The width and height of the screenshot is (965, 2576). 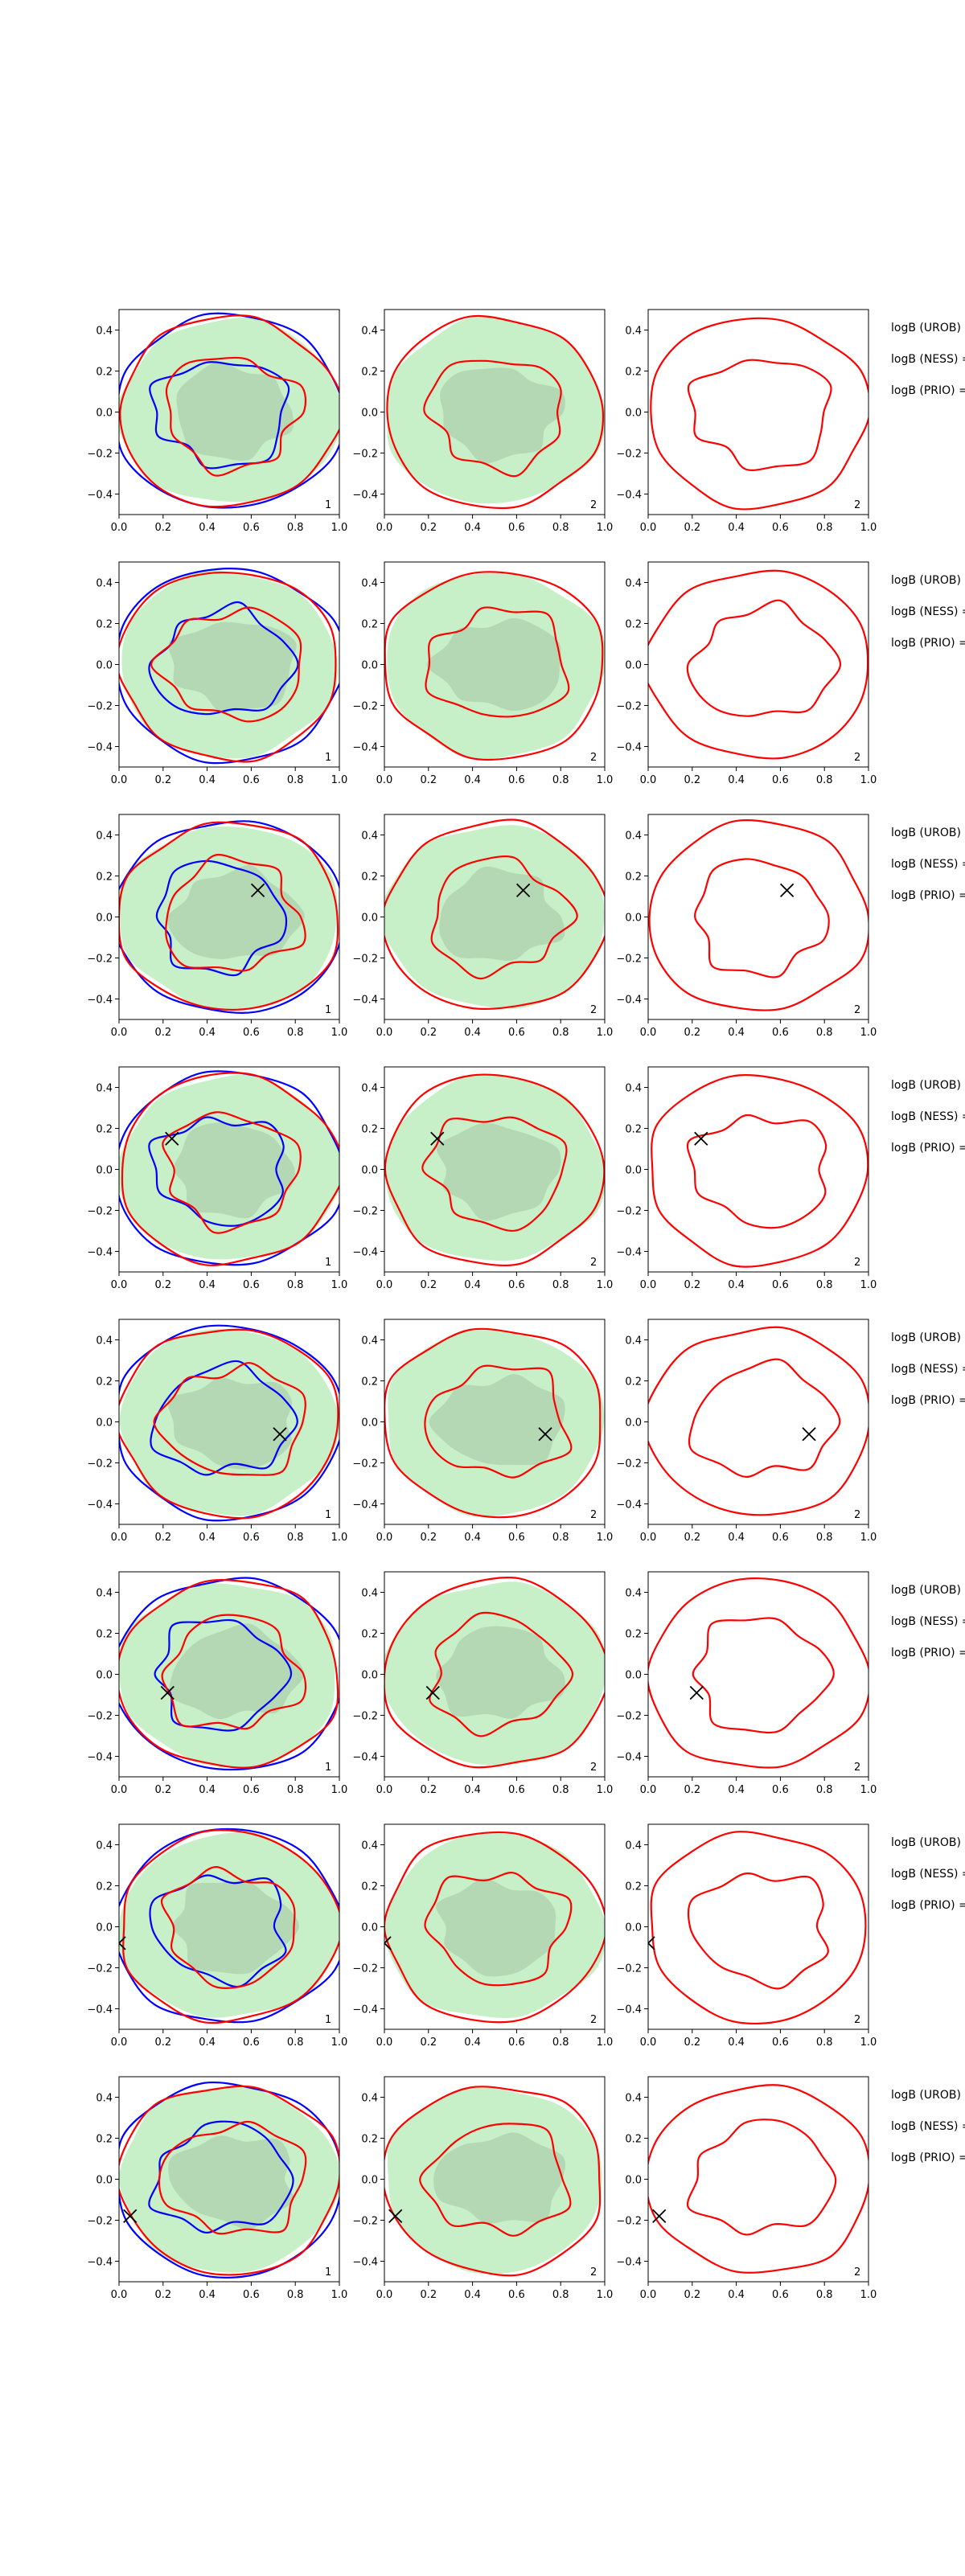 I want to click on panel-r6-c1: 0.0 0.2 0.4 0.6 0.8 1.0 0.4 0.2 0.0 −0.2 −0.4 1, so click(x=218, y=1683).